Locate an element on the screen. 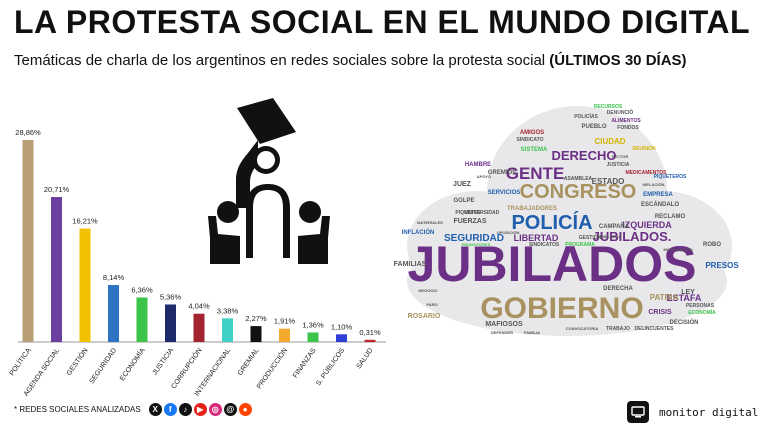 This screenshot has width=768, height=432. cloud-word: SERVICIOS is located at coordinates (504, 193).